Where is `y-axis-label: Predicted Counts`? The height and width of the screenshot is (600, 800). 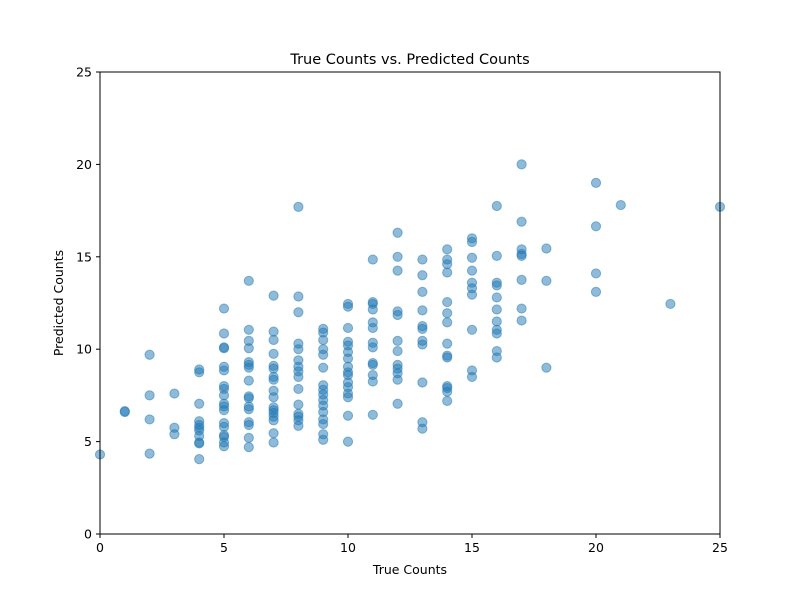 y-axis-label: Predicted Counts is located at coordinates (58, 303).